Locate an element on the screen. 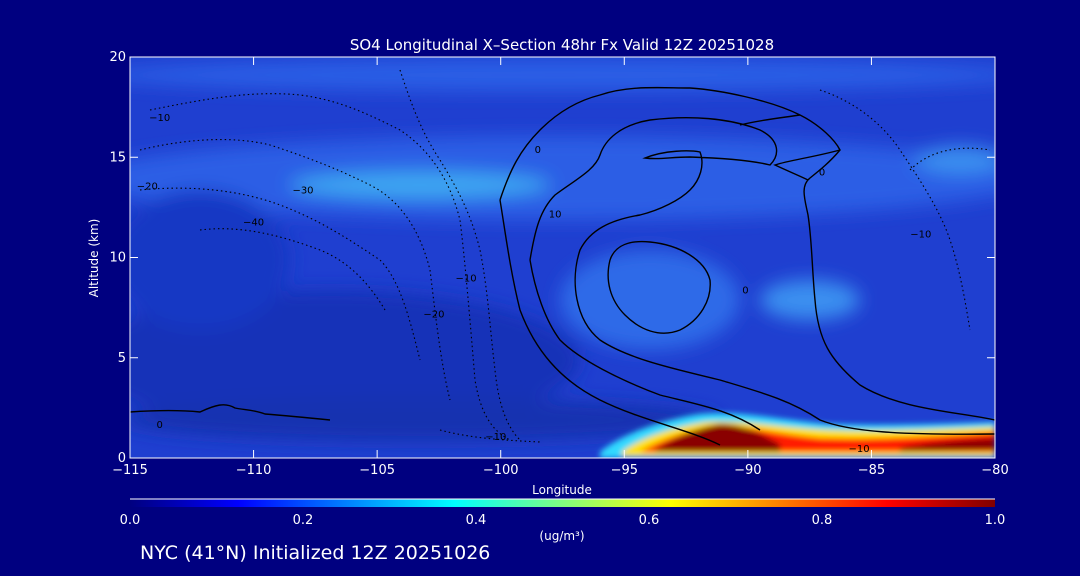 This screenshot has width=1080, height=576. colorbar-strip is located at coordinates (562, 503).